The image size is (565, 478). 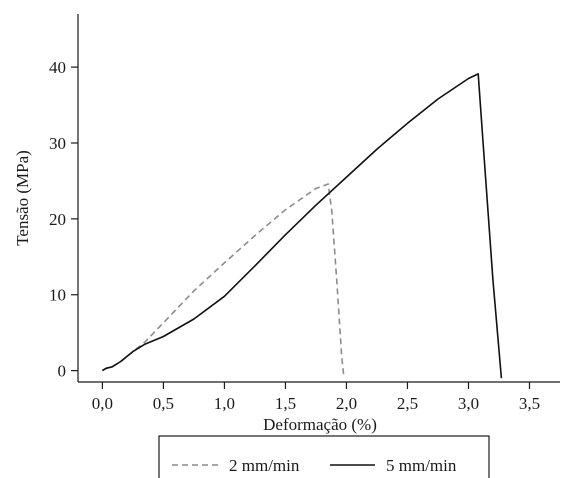 What do you see at coordinates (264, 465) in the screenshot?
I see `legend-label-2mm: 2 mm/min` at bounding box center [264, 465].